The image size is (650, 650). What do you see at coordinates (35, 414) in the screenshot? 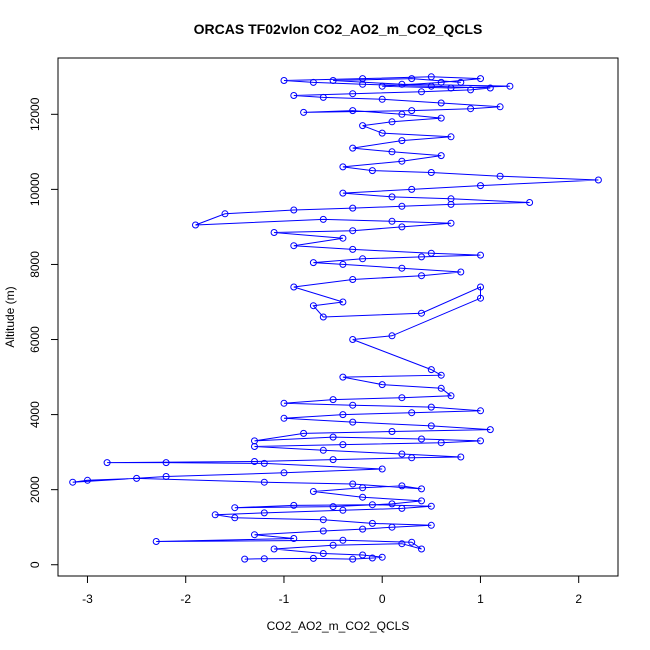
I see `y-tick-label: 4000` at bounding box center [35, 414].